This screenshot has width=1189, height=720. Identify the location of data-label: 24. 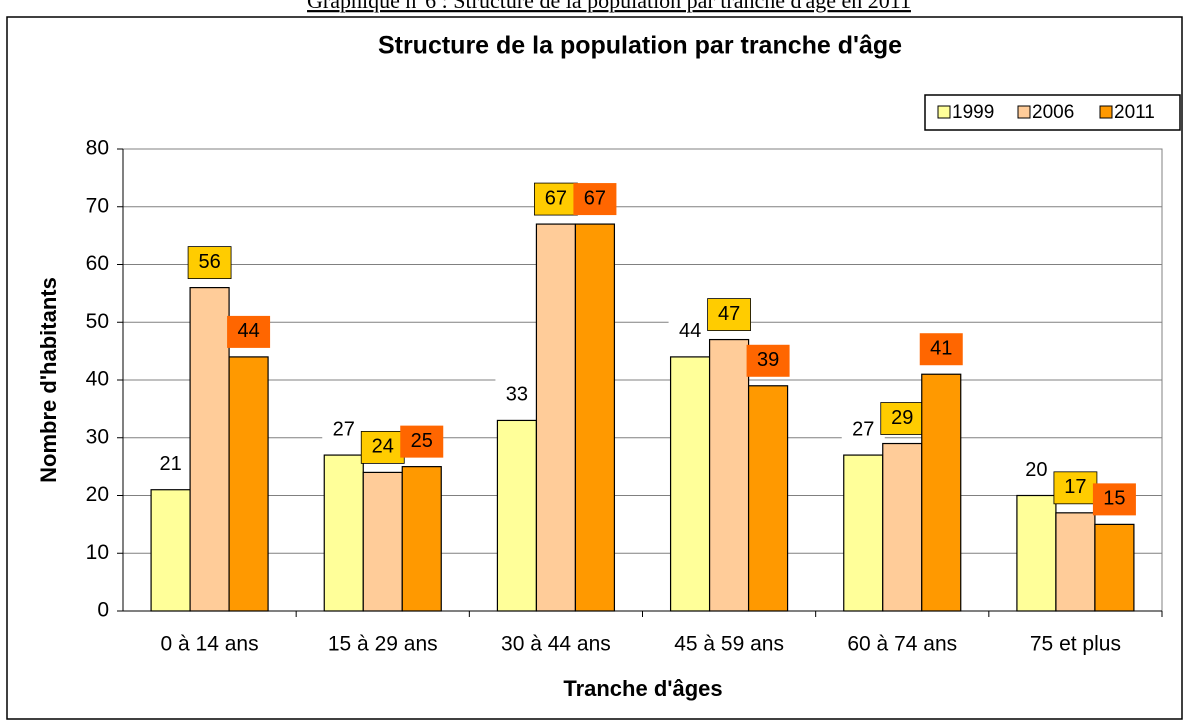
(383, 447).